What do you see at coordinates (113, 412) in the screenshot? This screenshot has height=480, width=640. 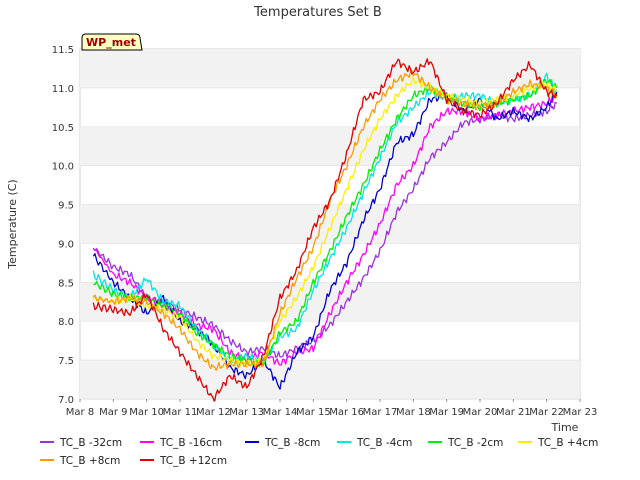 I see `x-tick-label: Mar 9` at bounding box center [113, 412].